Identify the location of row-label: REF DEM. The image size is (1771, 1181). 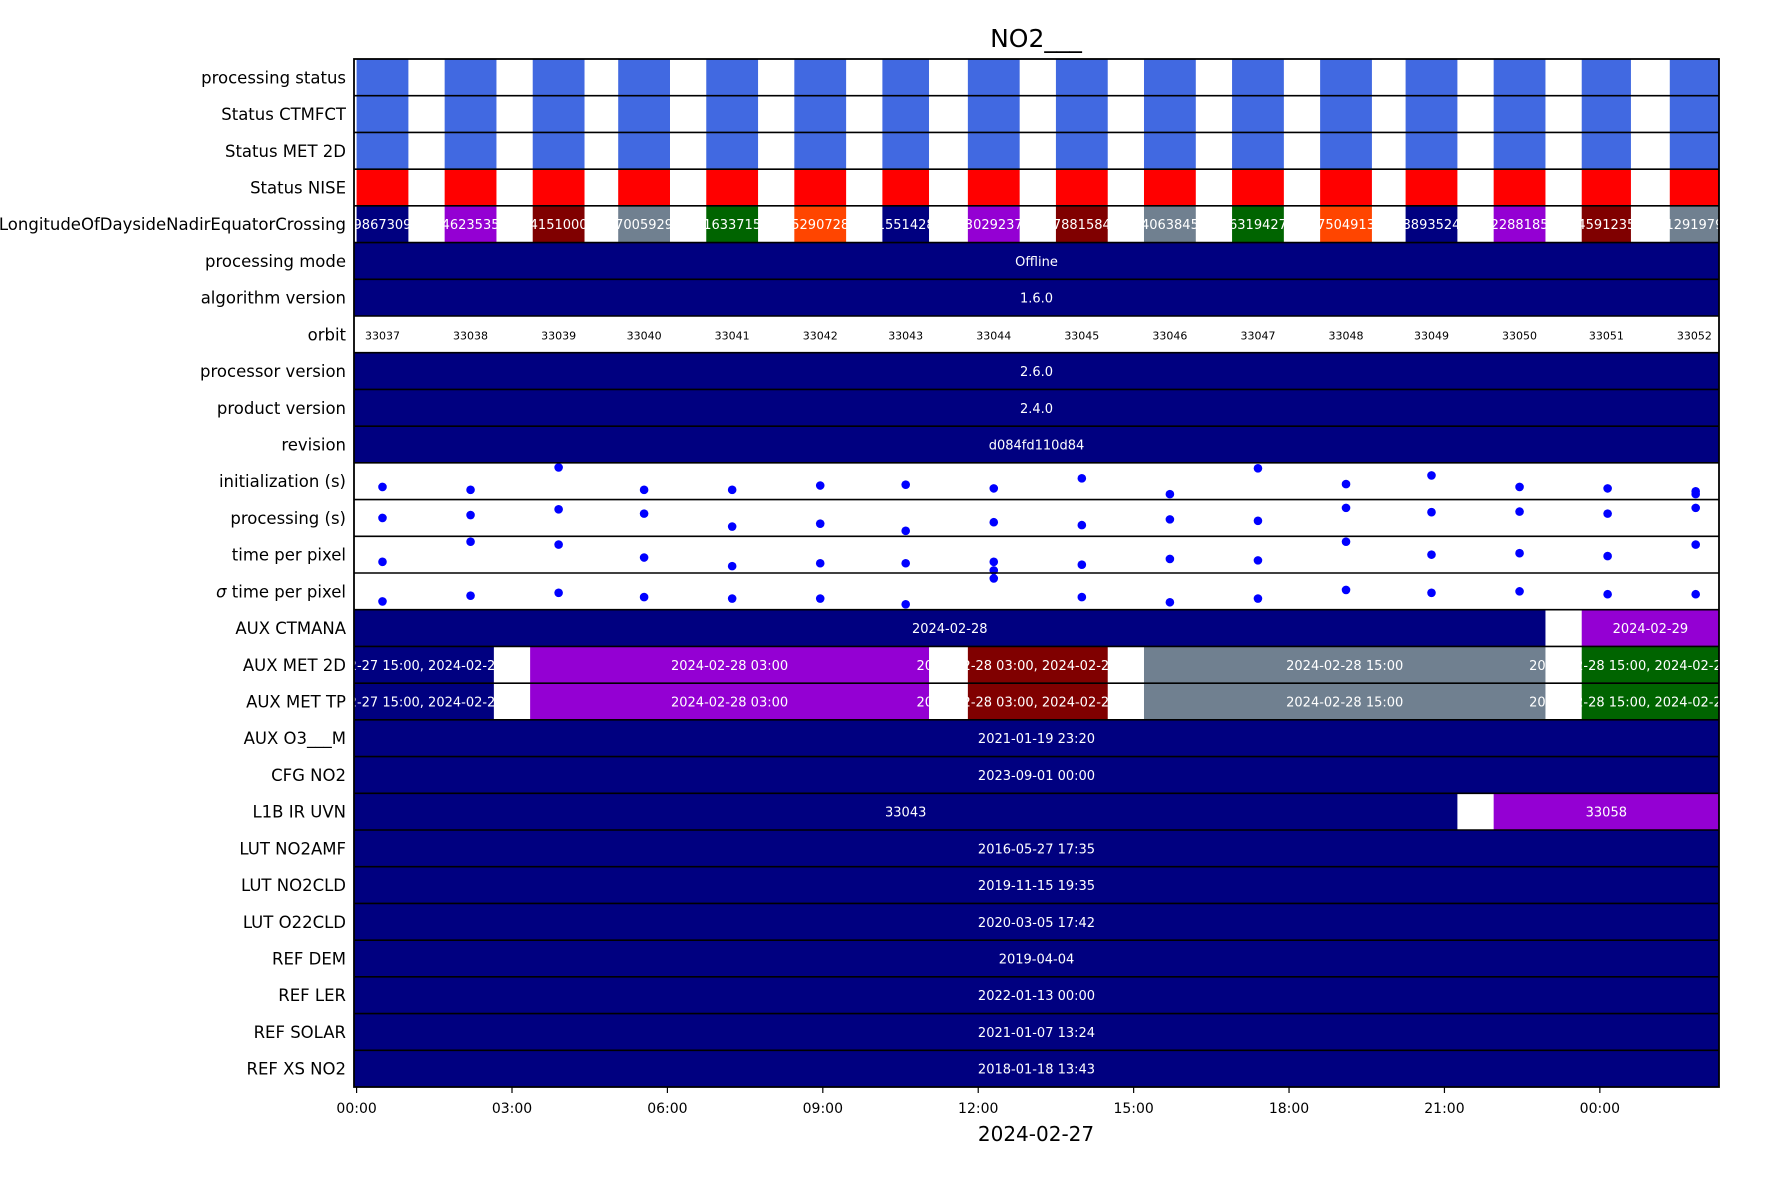
(309, 959).